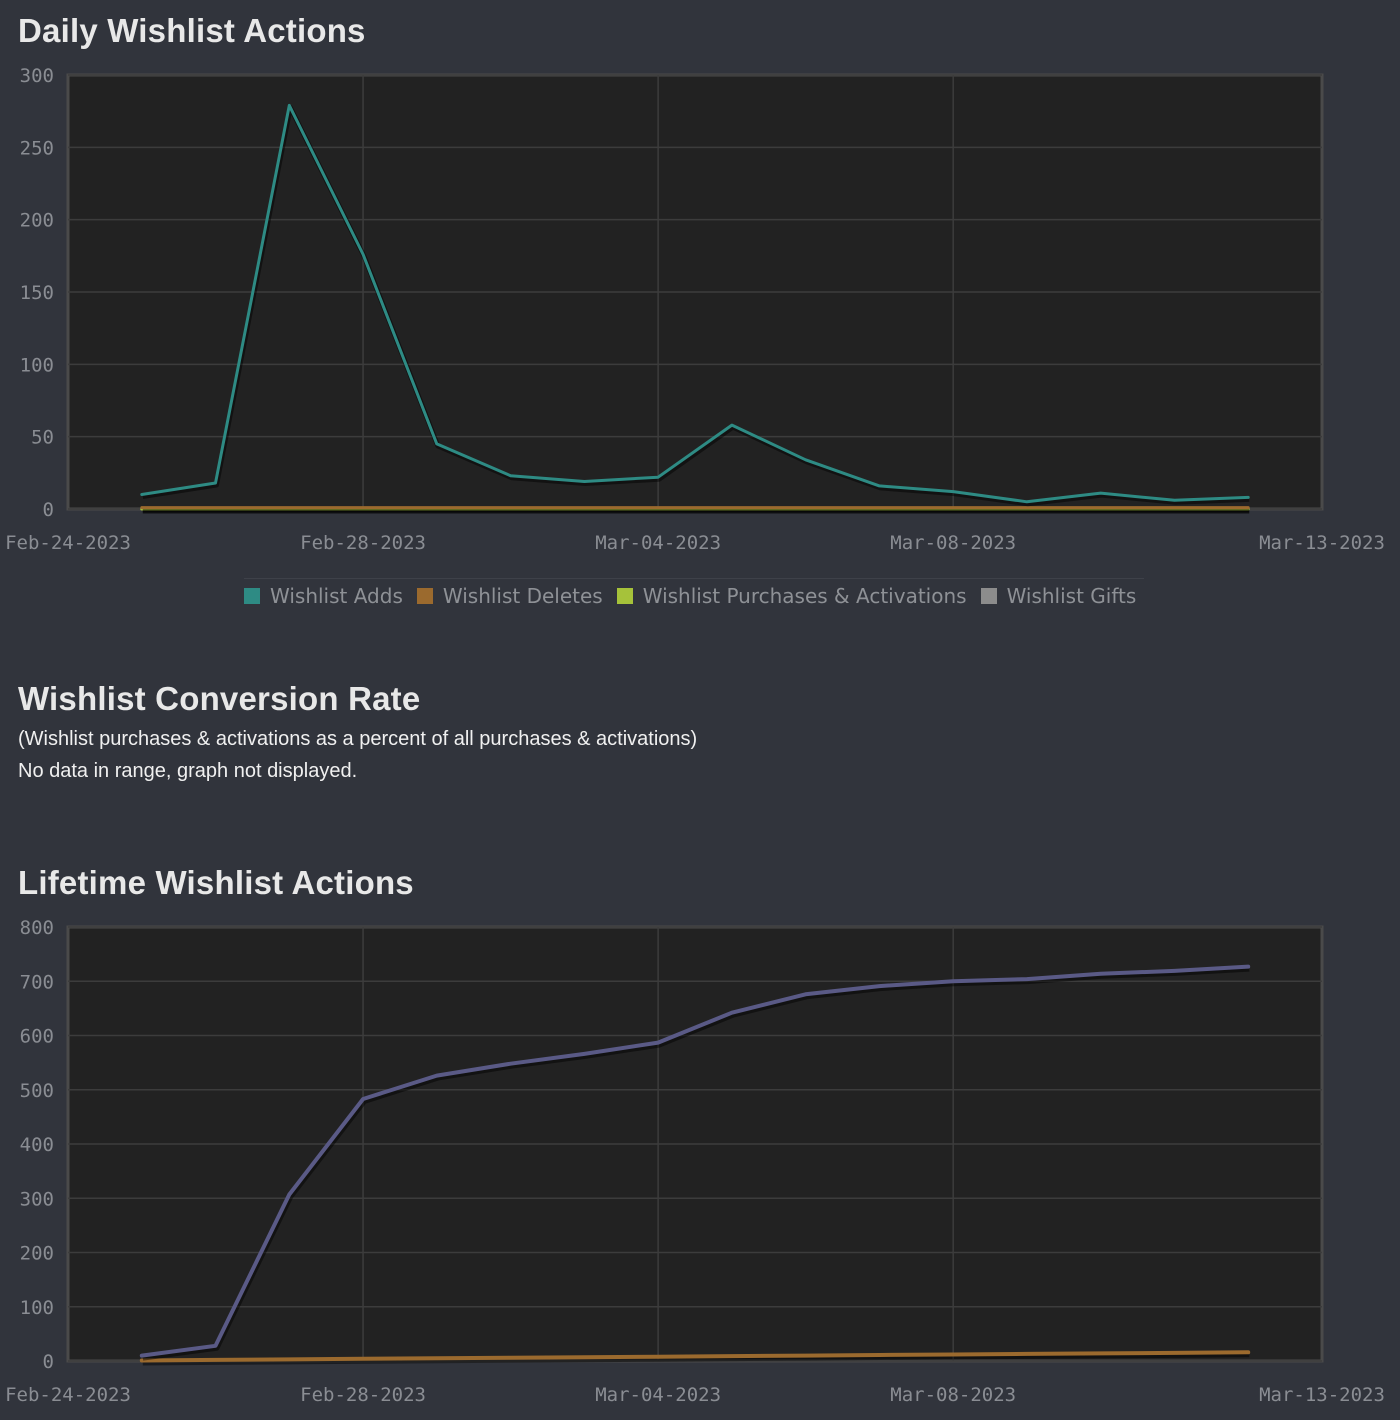 Image resolution: width=1400 pixels, height=1420 pixels. Describe the element at coordinates (522, 596) in the screenshot. I see `legend-label: Wishlist Deletes` at that location.